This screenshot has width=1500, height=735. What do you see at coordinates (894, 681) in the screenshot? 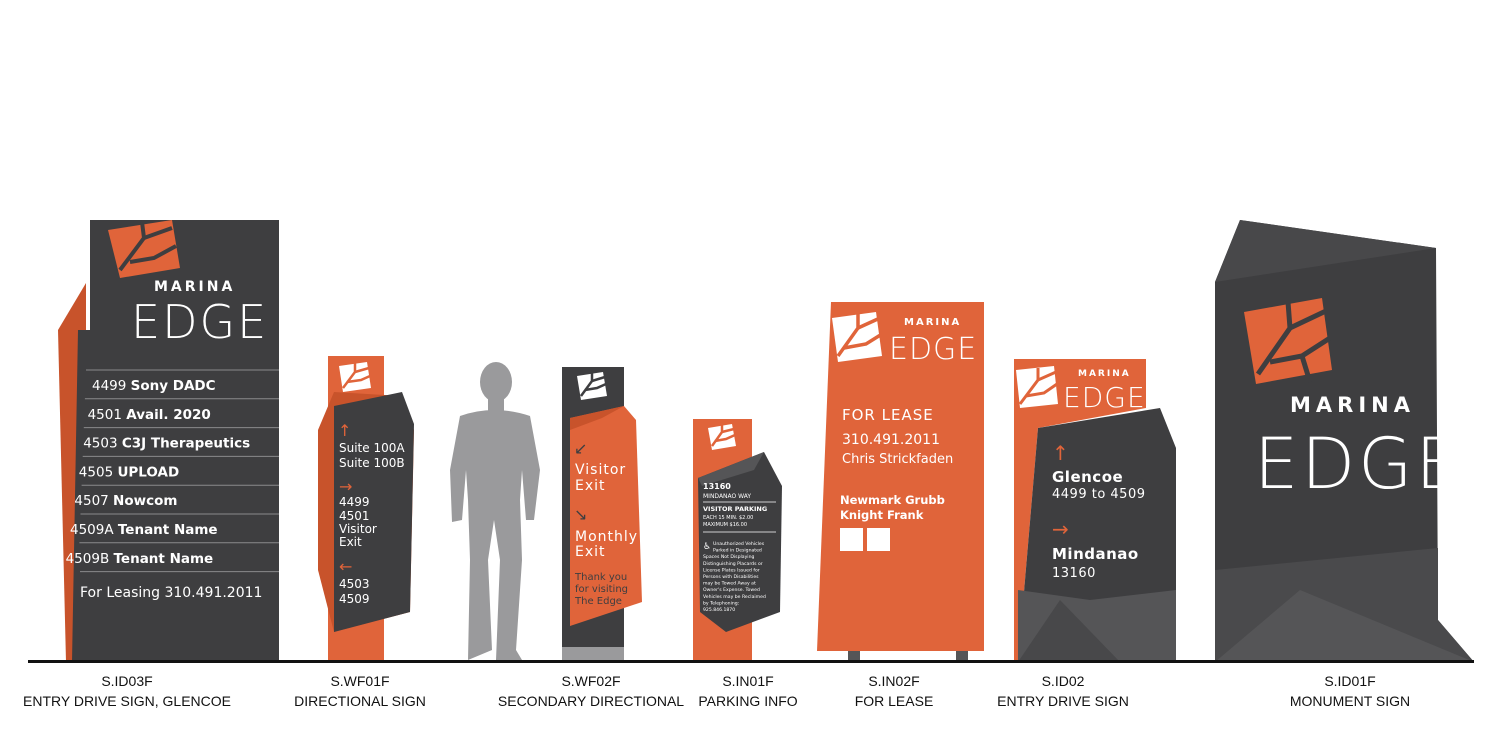
I see `caption-code: S.IN02F` at bounding box center [894, 681].